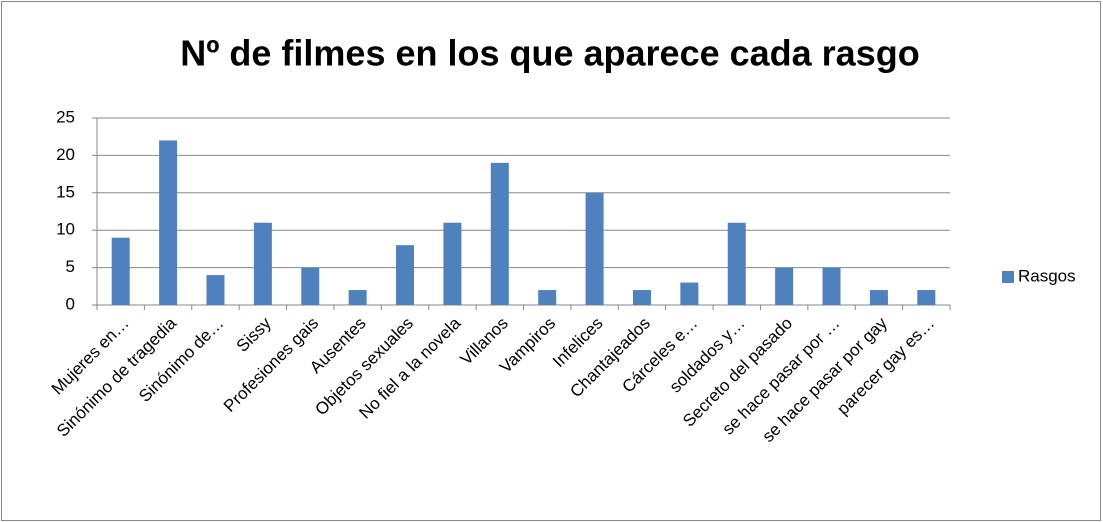 This screenshot has width=1103, height=522. I want to click on legend-swatch, so click(1008, 277).